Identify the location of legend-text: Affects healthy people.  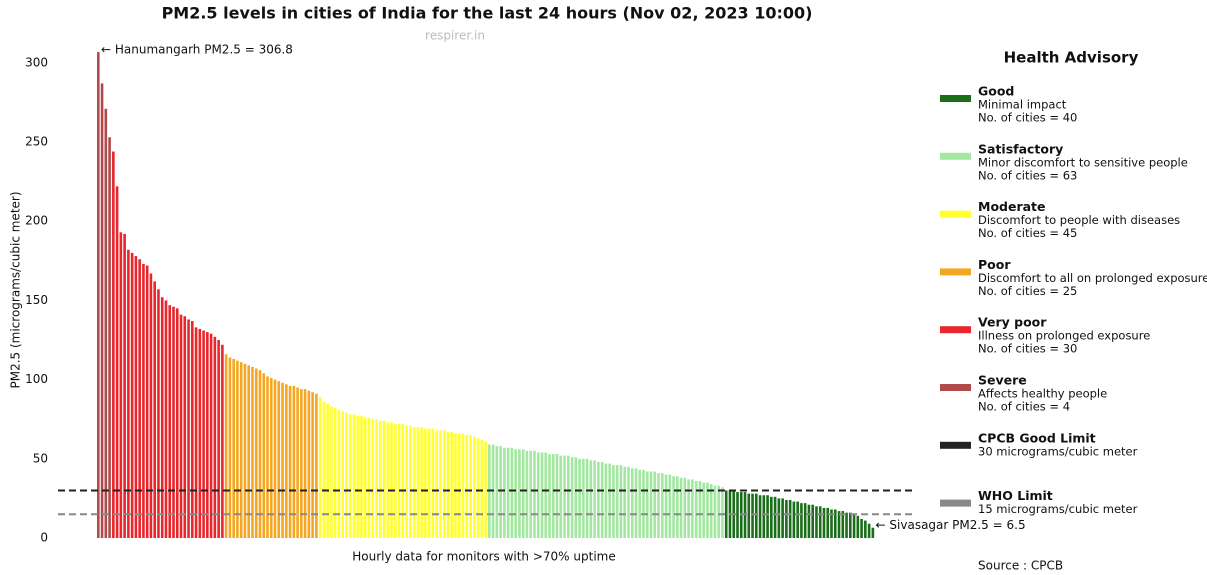
(1042, 394).